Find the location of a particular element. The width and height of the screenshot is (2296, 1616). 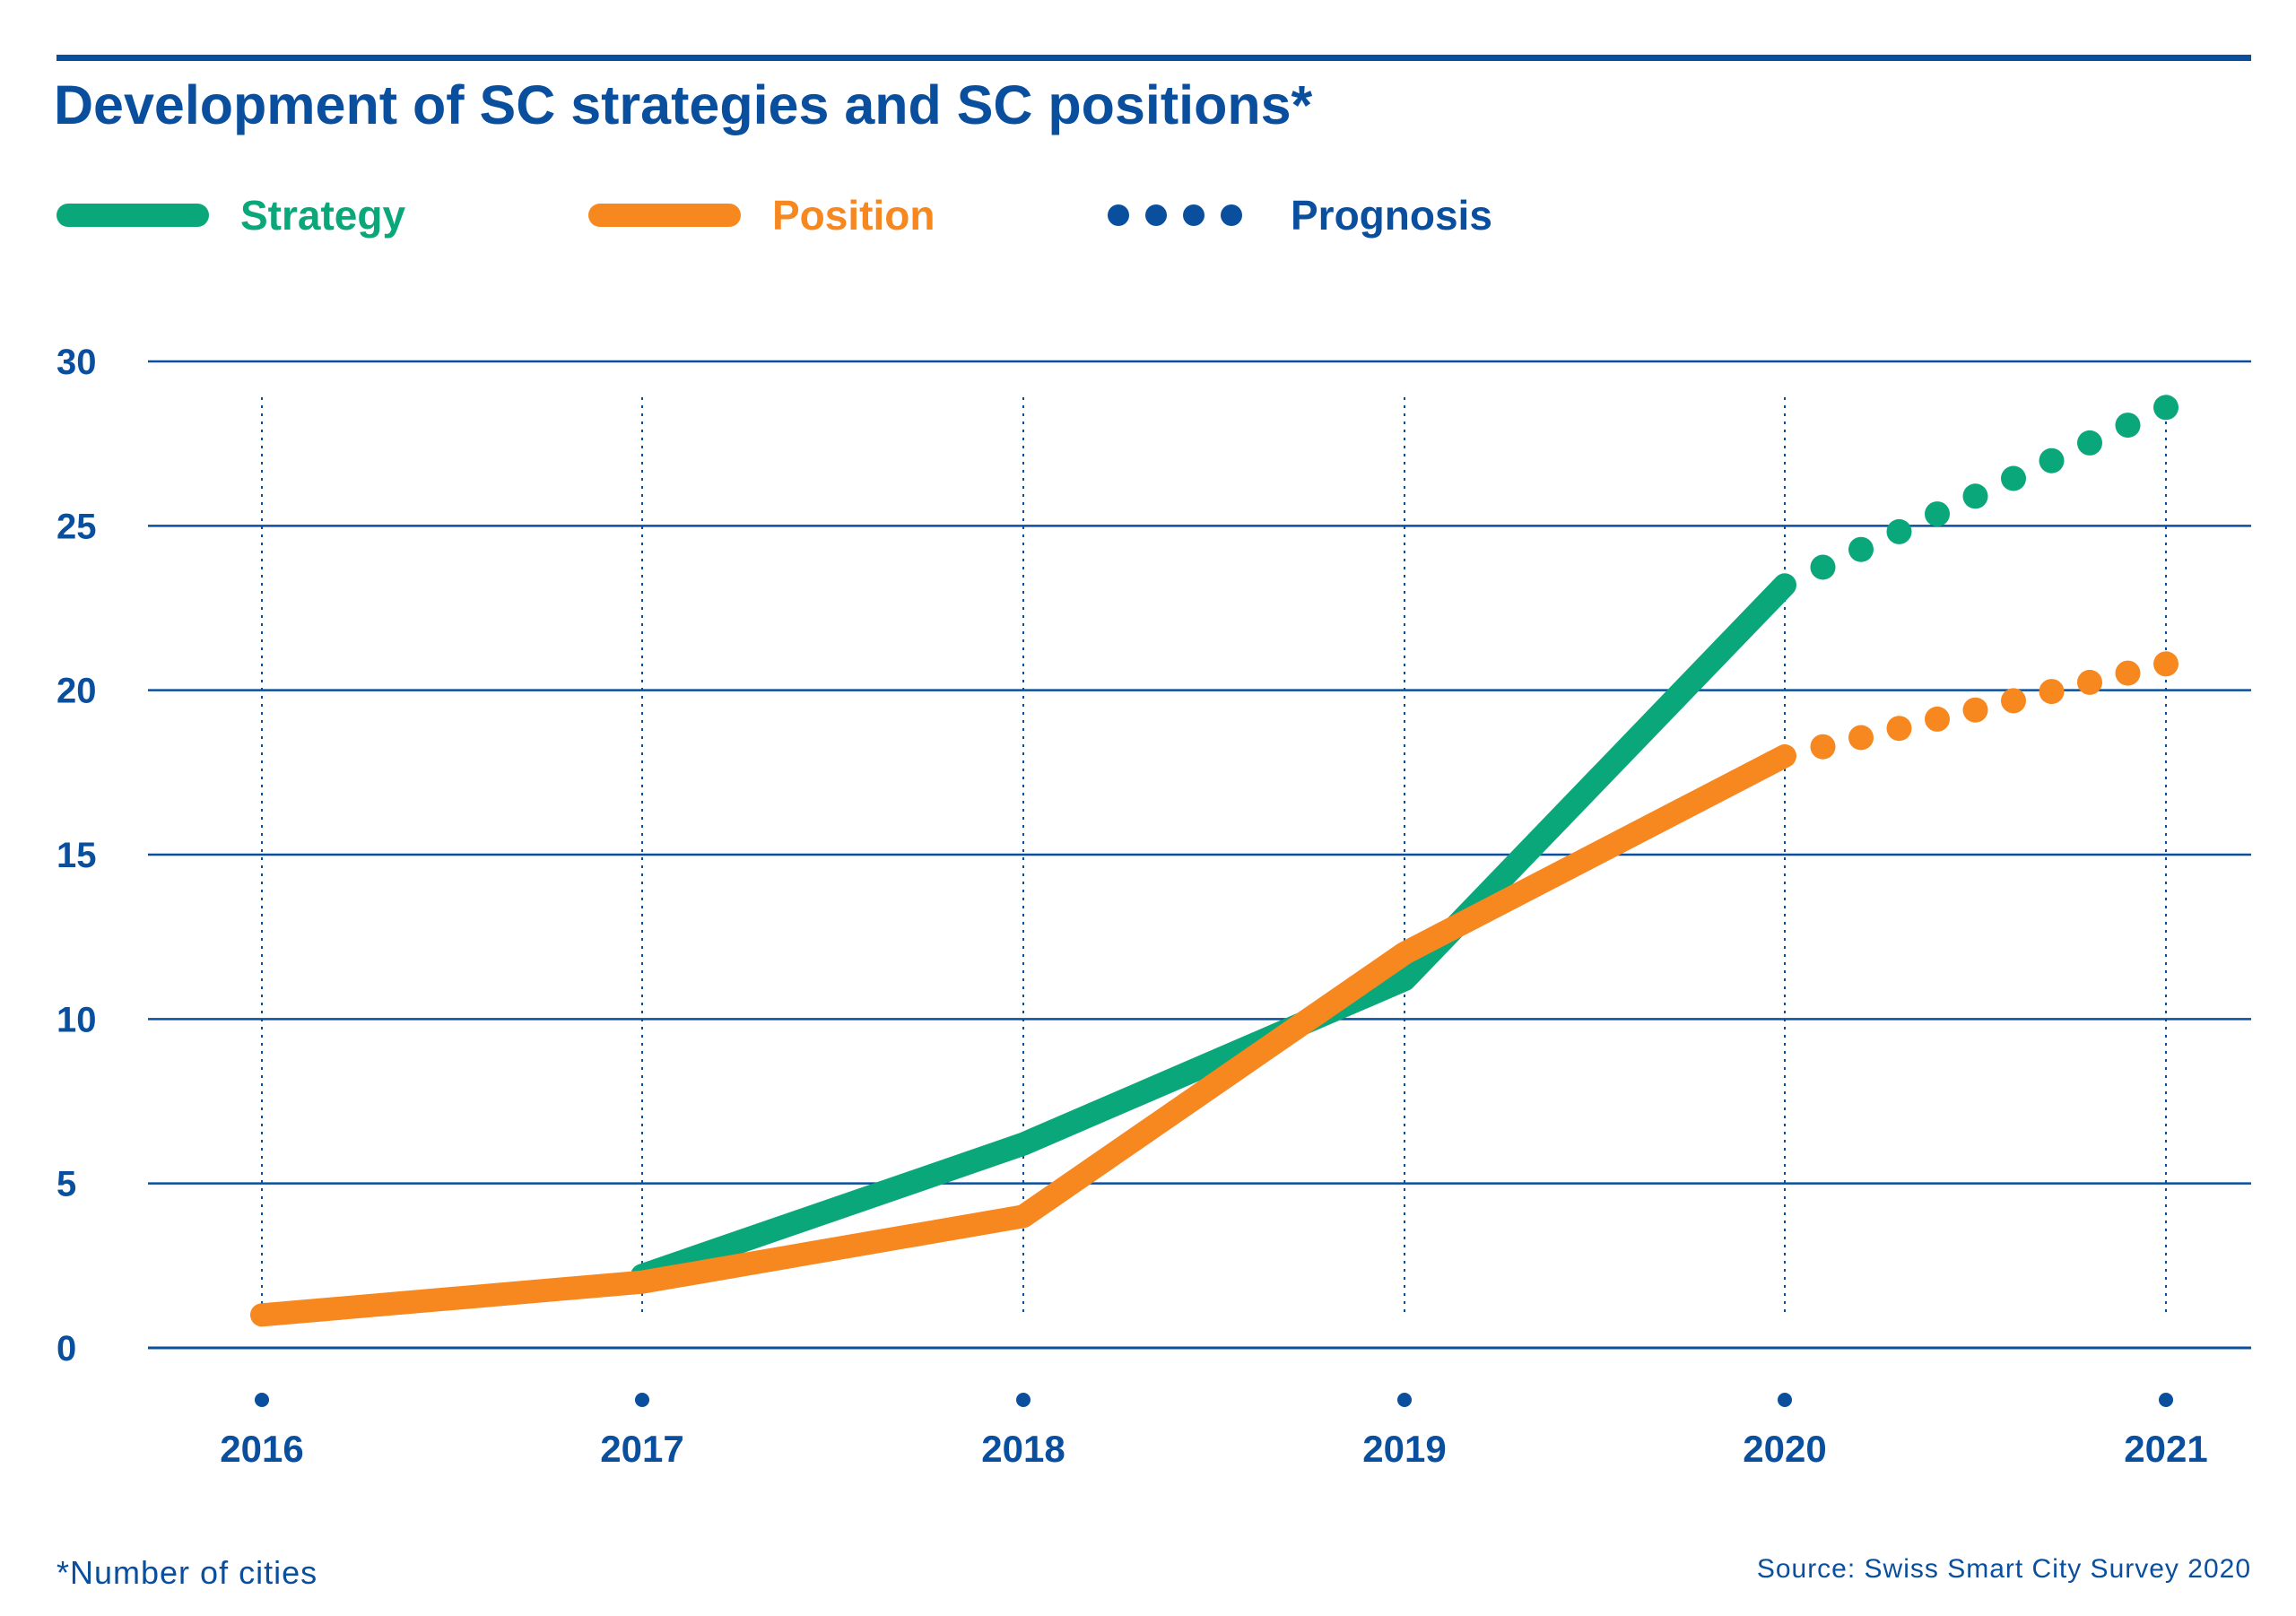

y-tick-label-20: 20 is located at coordinates (77, 691).